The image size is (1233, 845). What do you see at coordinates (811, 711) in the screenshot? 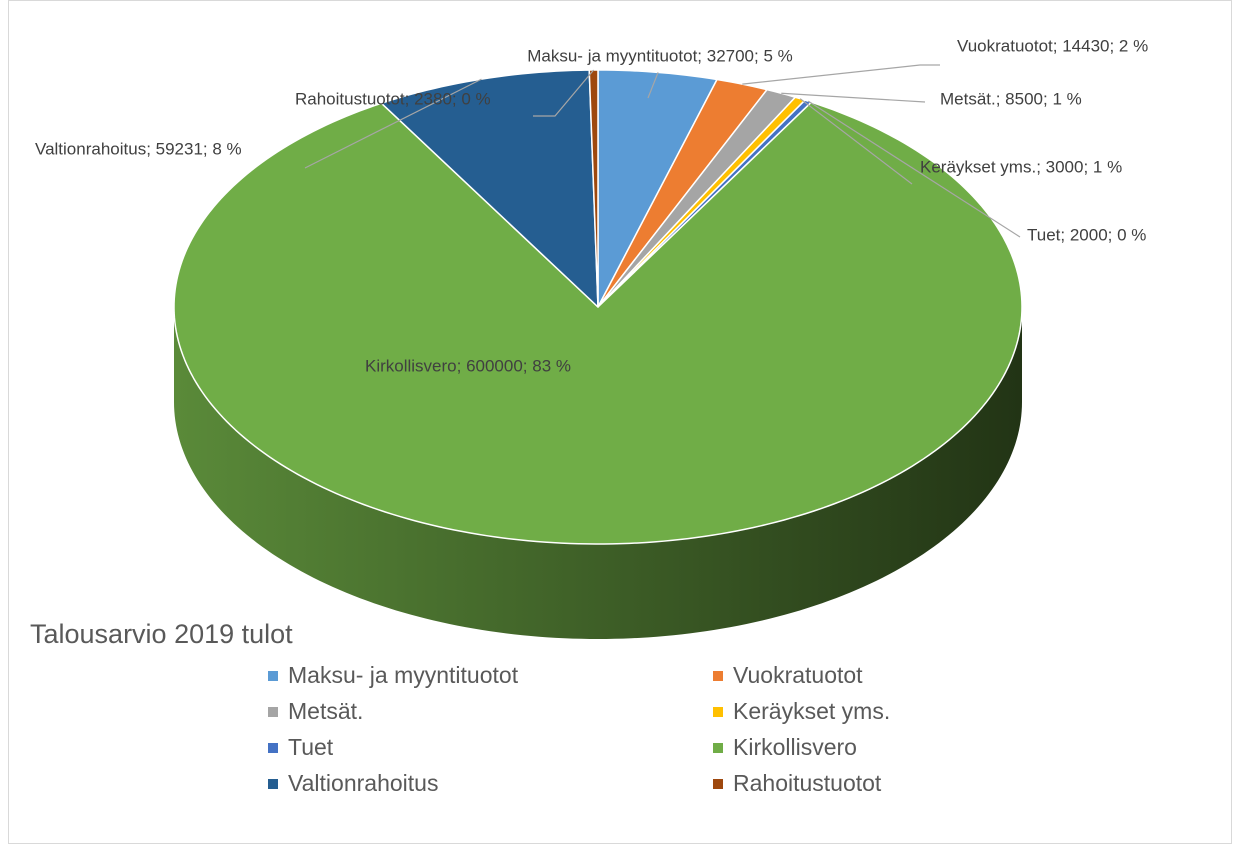
I see `legend-label: Keräykset yms.` at bounding box center [811, 711].